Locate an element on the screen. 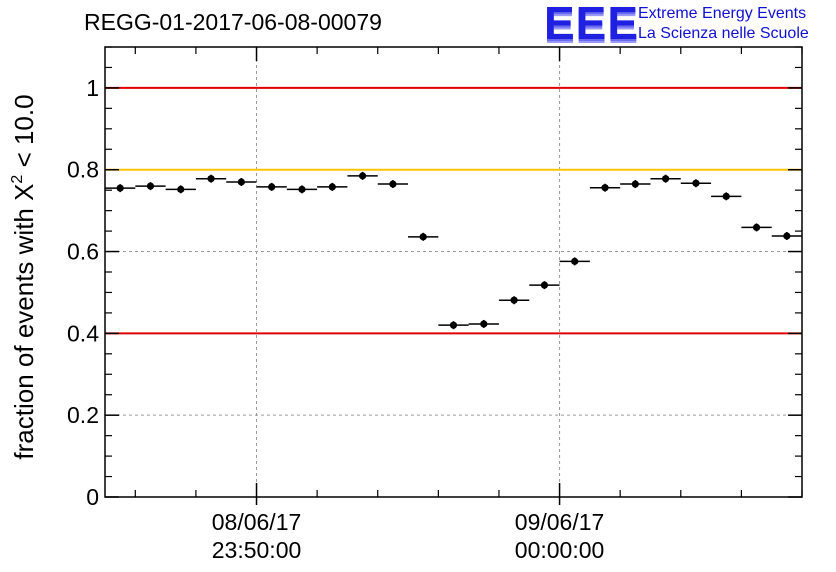 The image size is (836, 572). y-tick-label: 0 is located at coordinates (92, 497).